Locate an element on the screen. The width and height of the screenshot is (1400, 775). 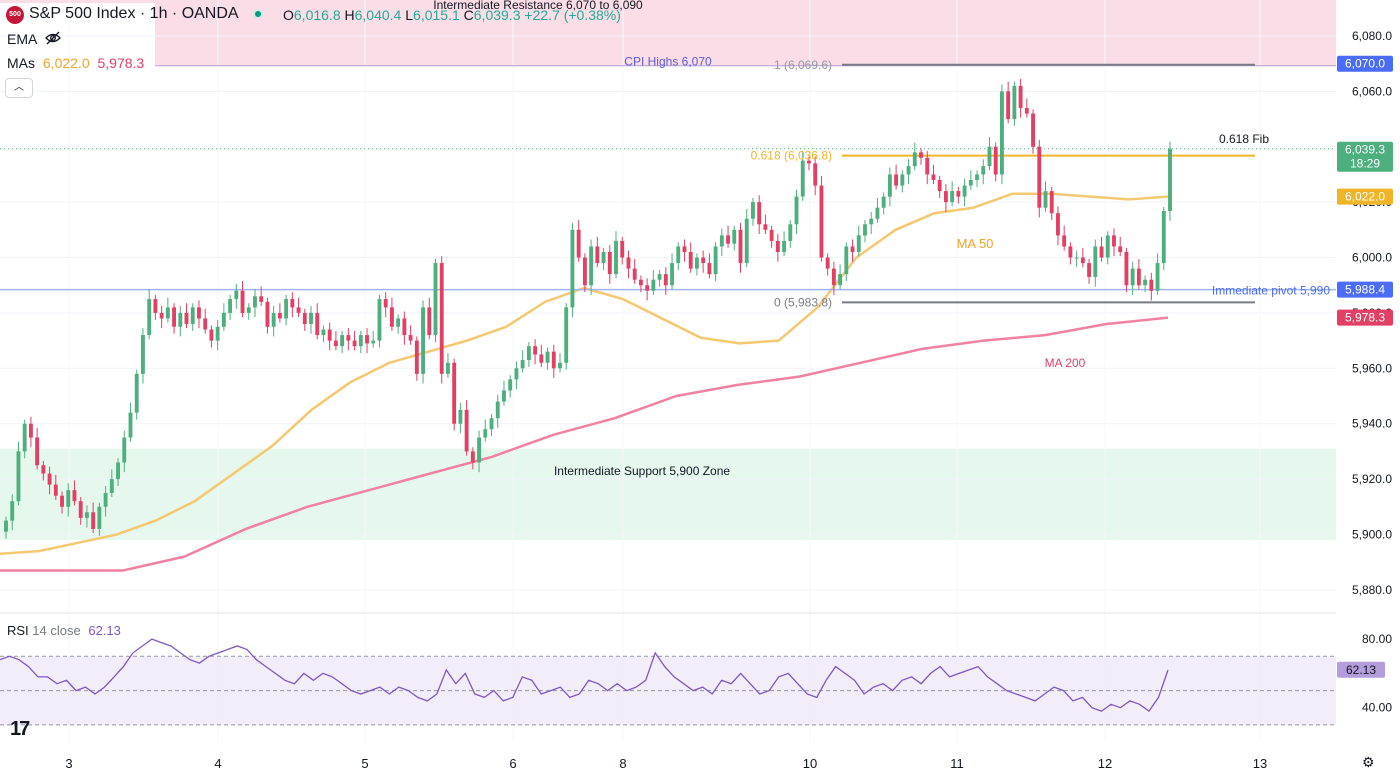
price-label-countdown: 18:29 is located at coordinates (1365, 164).